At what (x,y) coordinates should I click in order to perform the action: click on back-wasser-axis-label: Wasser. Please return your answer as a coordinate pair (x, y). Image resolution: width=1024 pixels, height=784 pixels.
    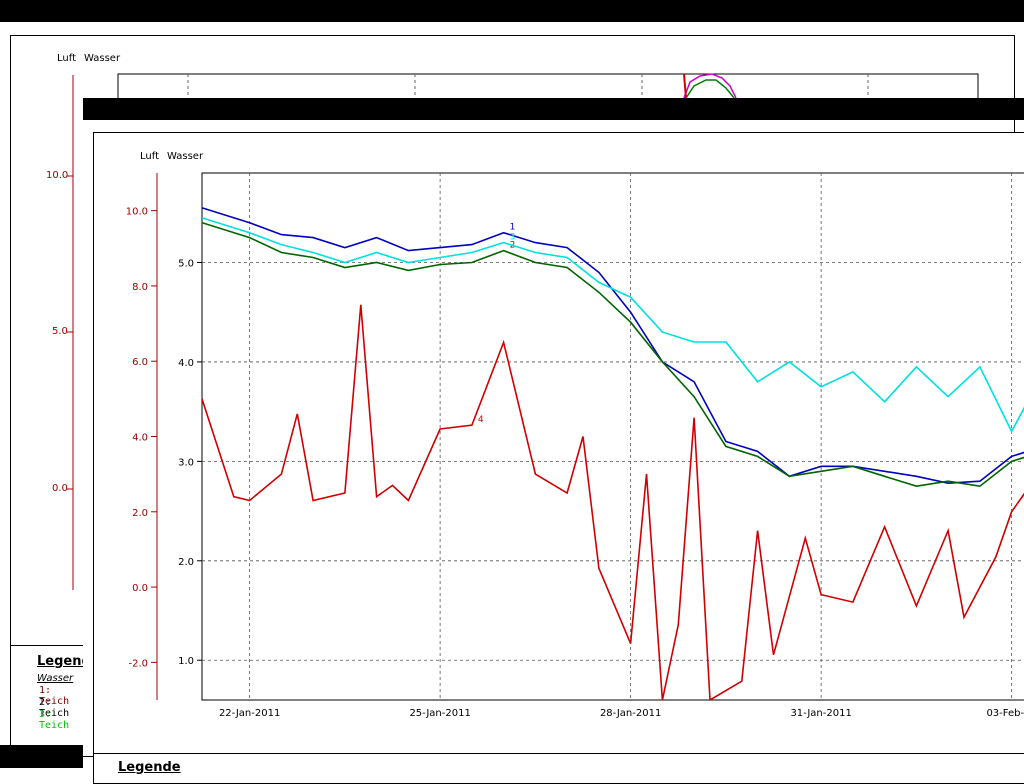
    Looking at the image, I should click on (102, 58).